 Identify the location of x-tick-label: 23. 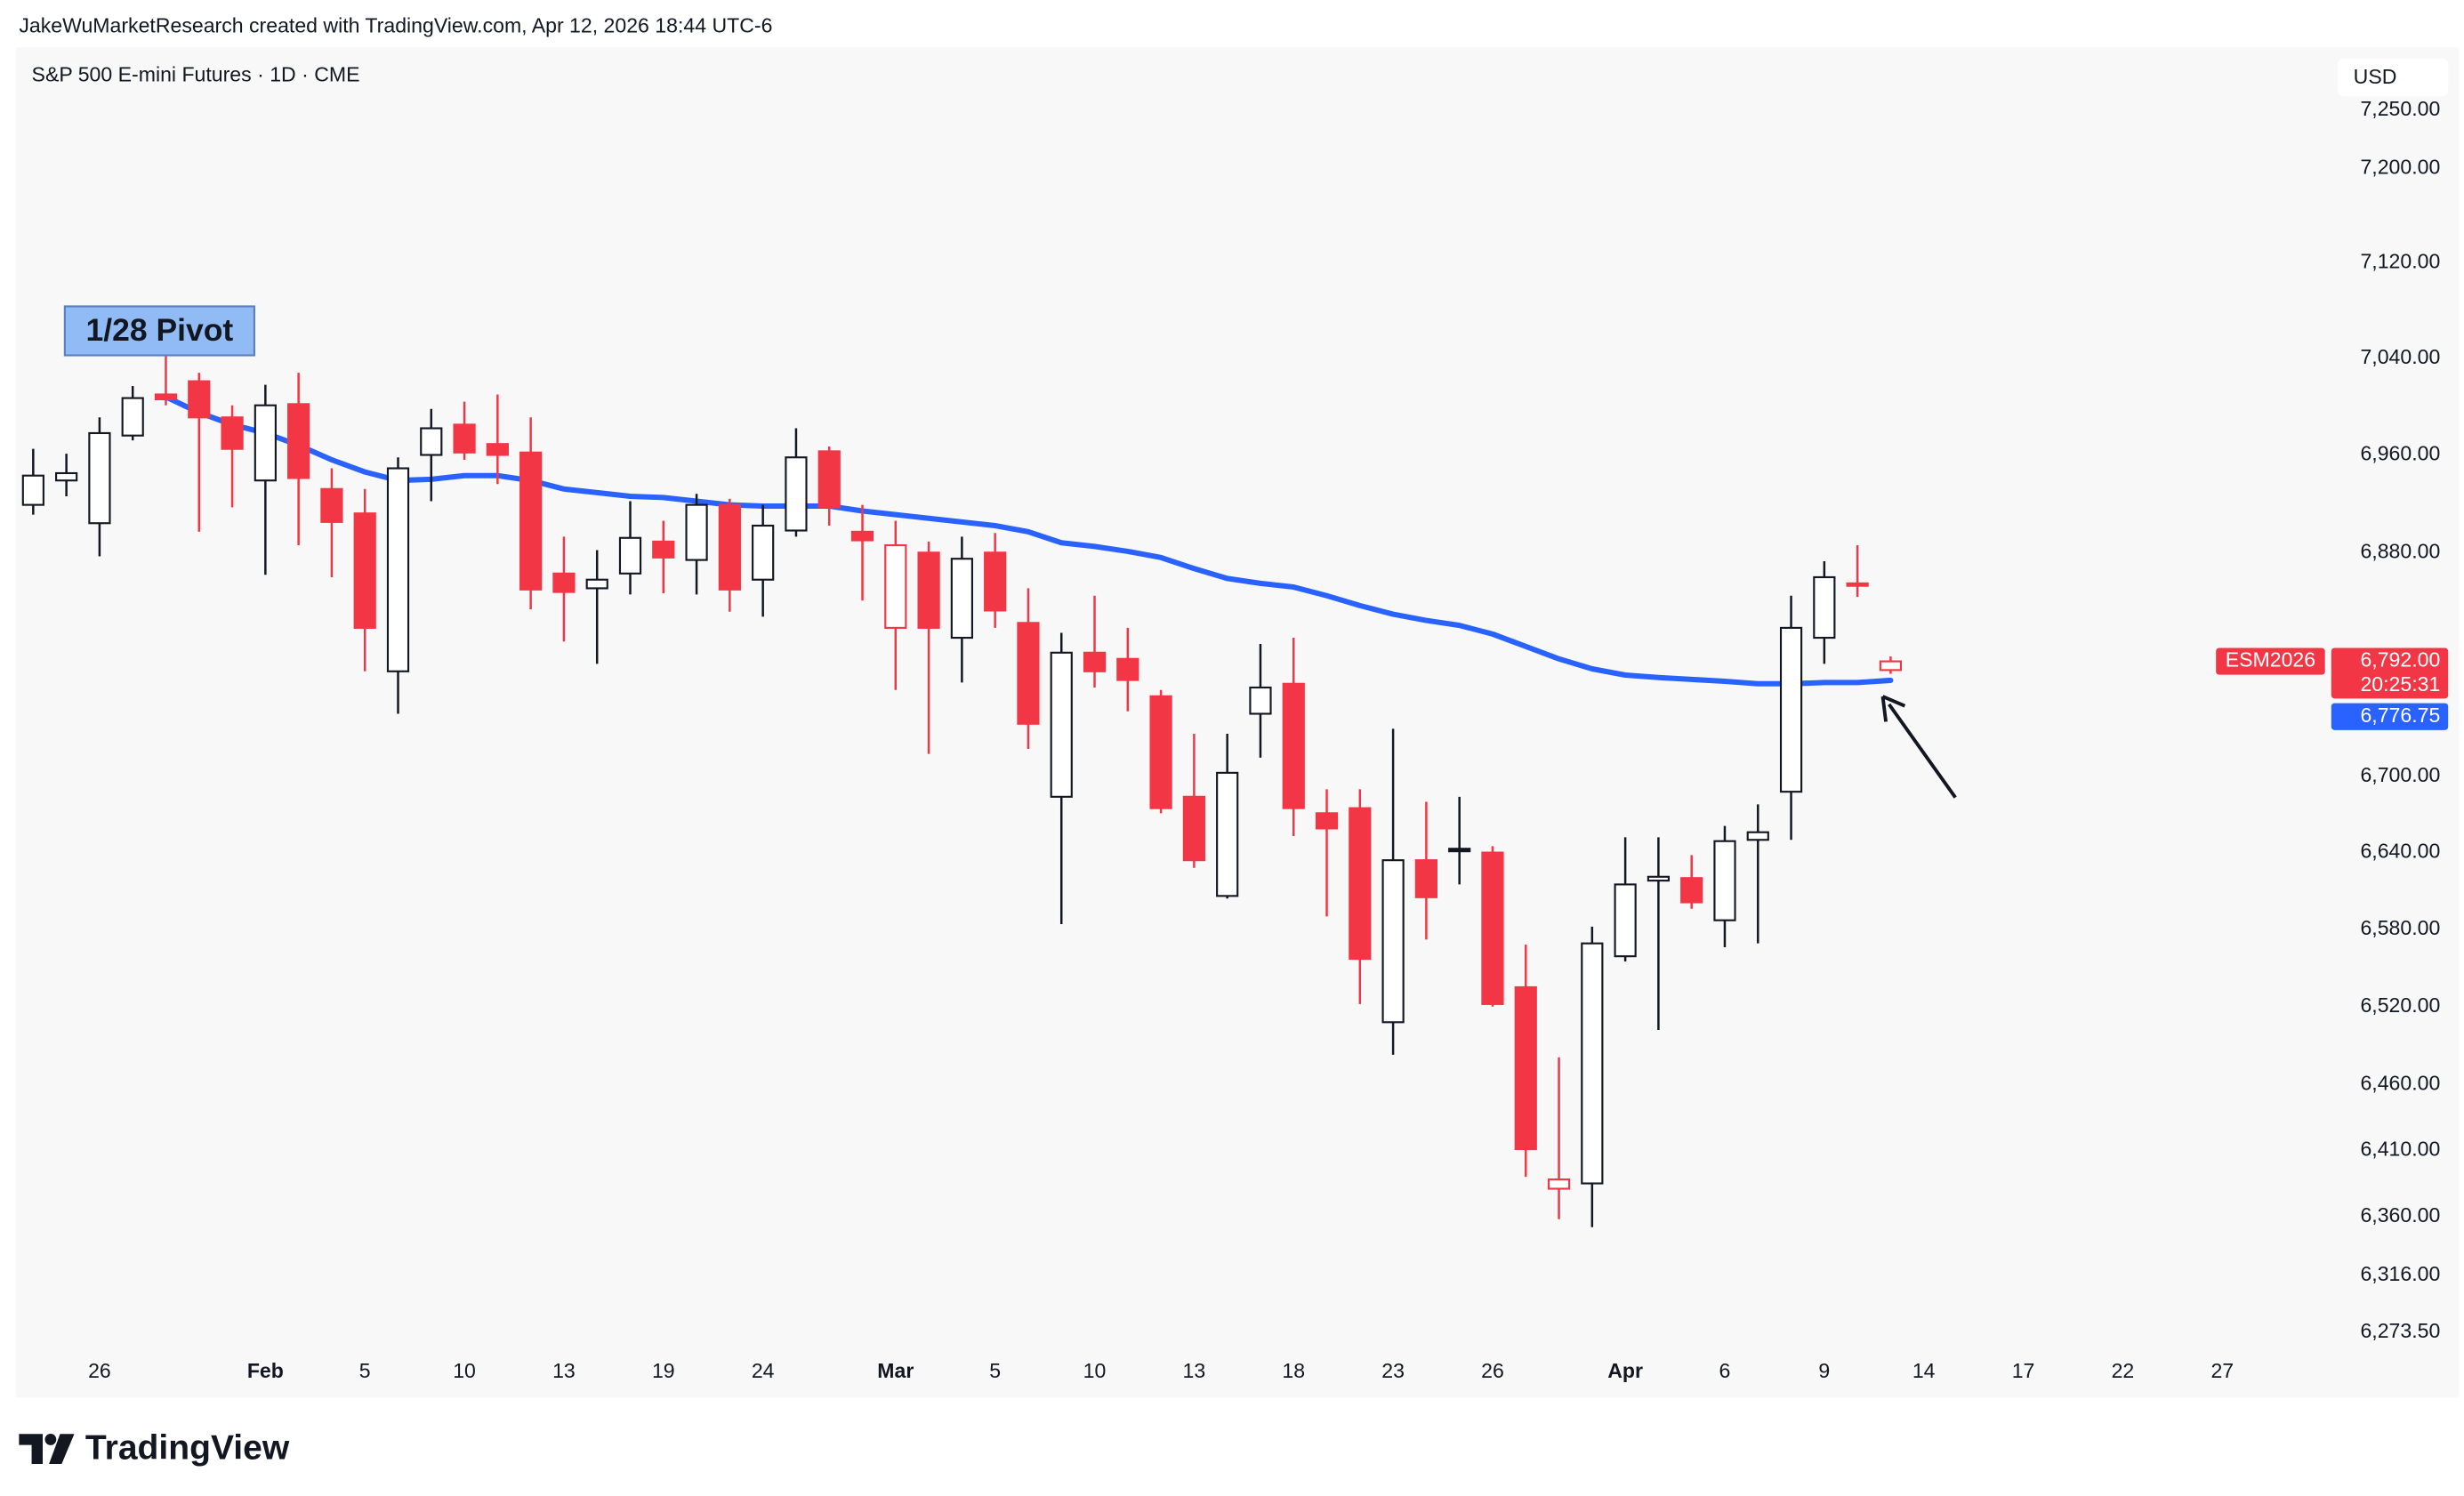
(1393, 1370).